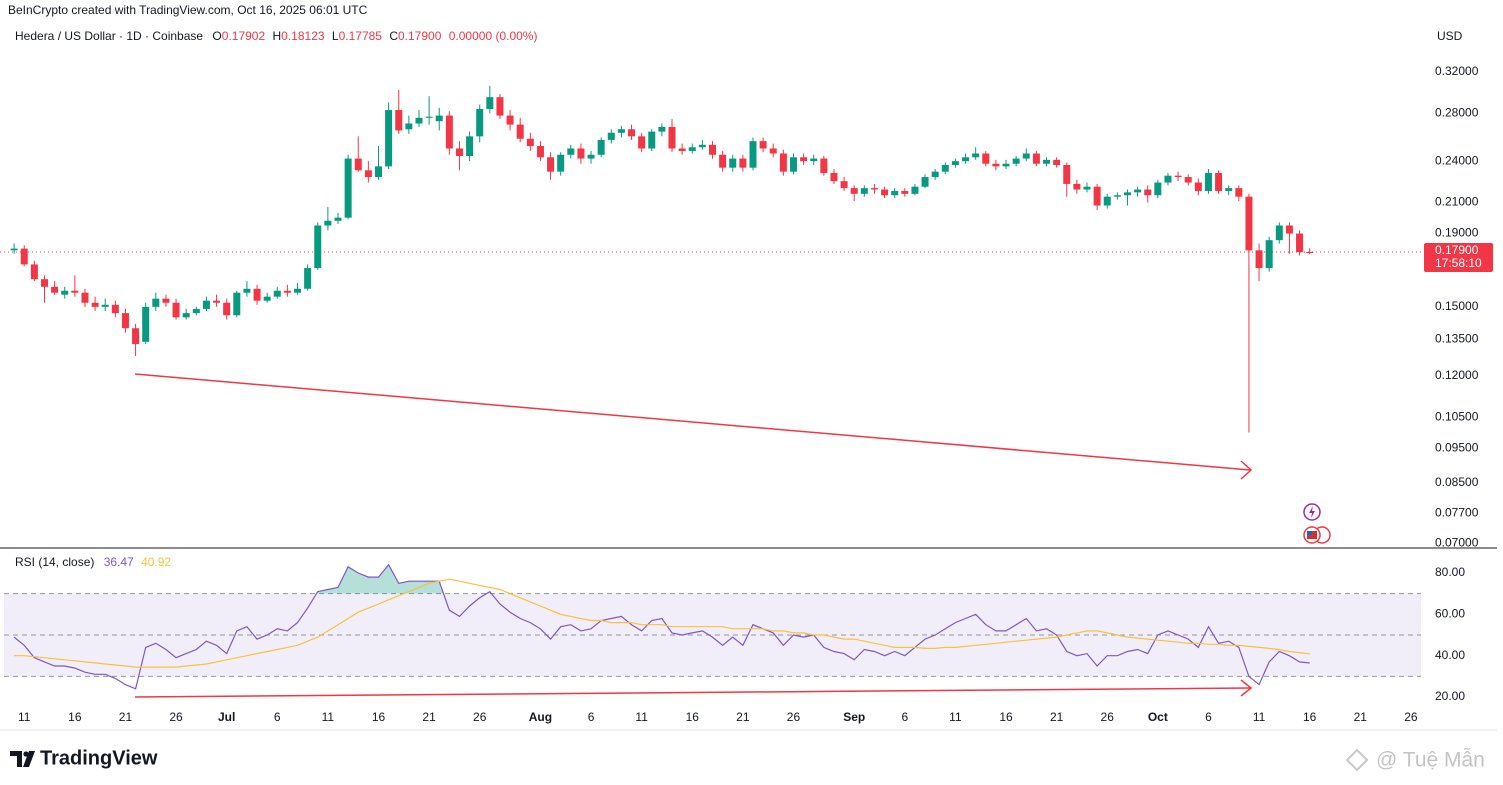 Image resolution: width=1503 pixels, height=785 pixels. I want to click on x-tick-label: 21, so click(1057, 717).